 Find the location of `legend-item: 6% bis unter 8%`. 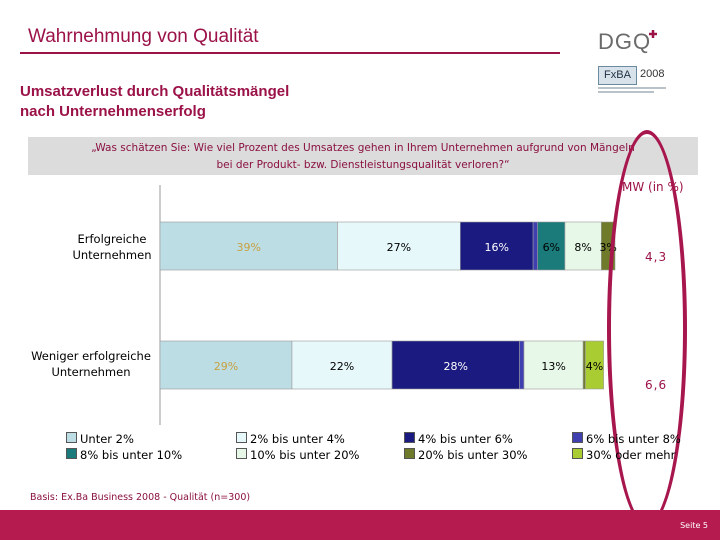

legend-item: 6% bis unter 8% is located at coordinates (626, 439).